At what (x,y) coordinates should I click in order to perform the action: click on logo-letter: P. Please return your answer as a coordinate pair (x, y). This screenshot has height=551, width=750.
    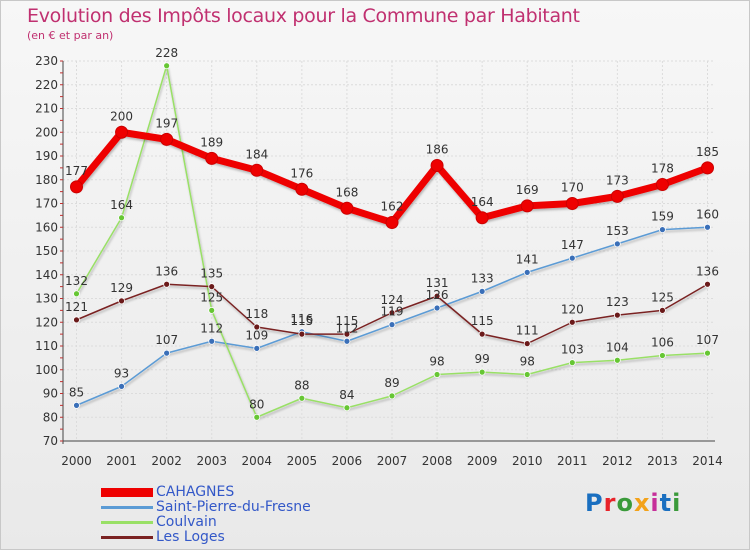
    Looking at the image, I should click on (594, 503).